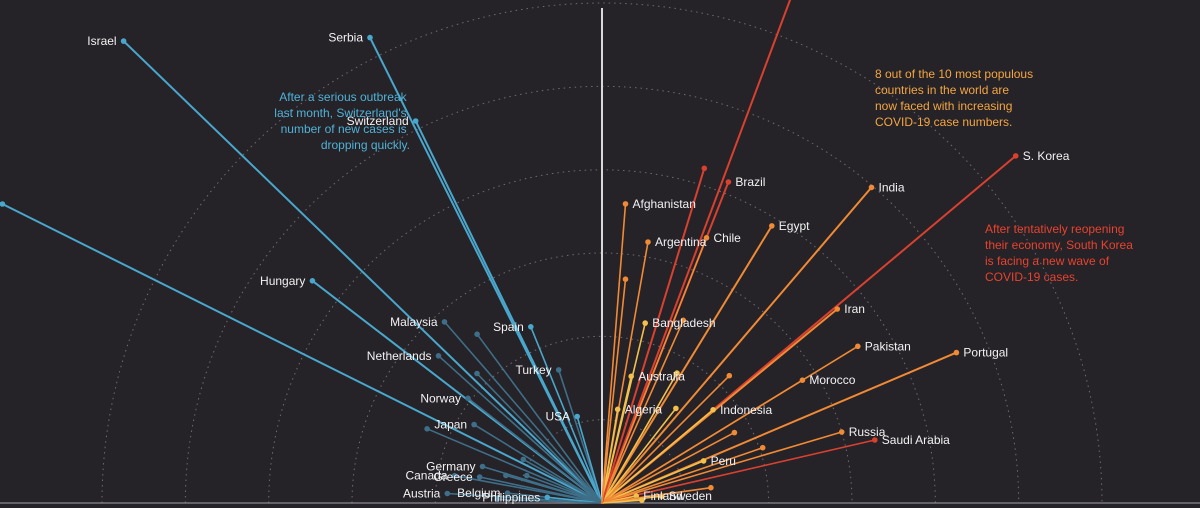  Describe the element at coordinates (282, 281) in the screenshot. I see `country-label: Hungary` at that location.